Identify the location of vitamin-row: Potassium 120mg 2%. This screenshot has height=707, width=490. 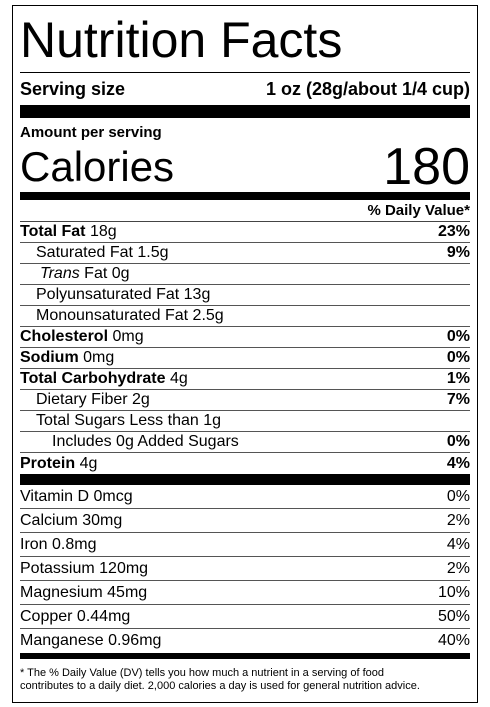
(245, 569).